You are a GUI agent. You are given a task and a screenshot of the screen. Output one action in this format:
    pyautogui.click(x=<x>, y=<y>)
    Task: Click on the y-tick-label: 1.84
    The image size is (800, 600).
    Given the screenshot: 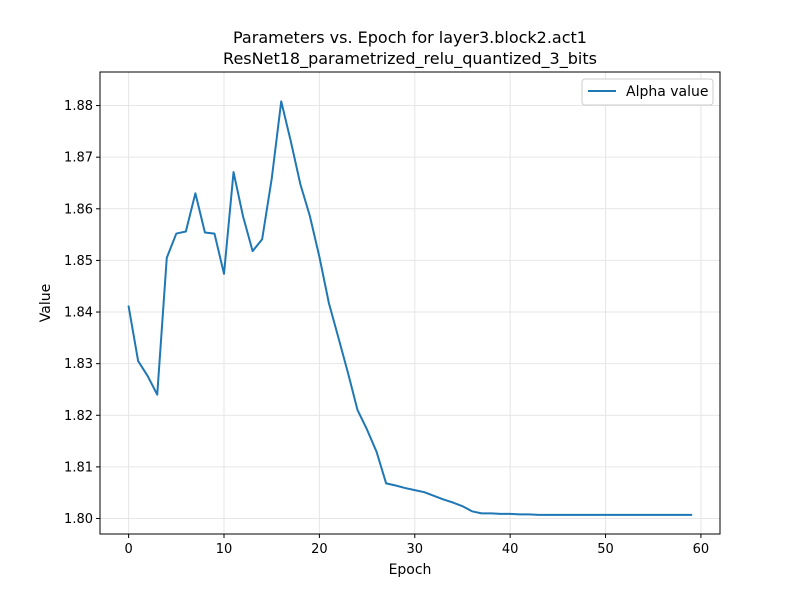 What is the action you would take?
    pyautogui.click(x=78, y=313)
    